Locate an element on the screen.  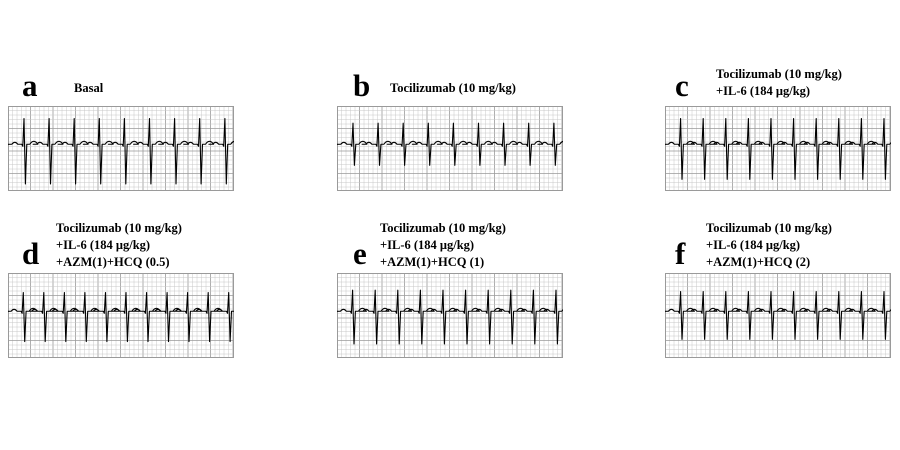
ecg-trace-a is located at coordinates (121, 148).